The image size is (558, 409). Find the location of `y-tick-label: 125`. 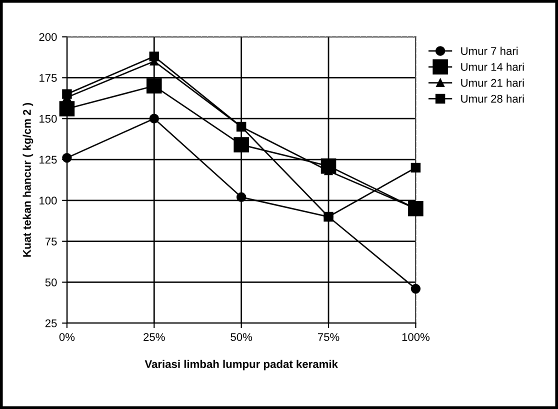

y-tick-label: 125 is located at coordinates (48, 160).